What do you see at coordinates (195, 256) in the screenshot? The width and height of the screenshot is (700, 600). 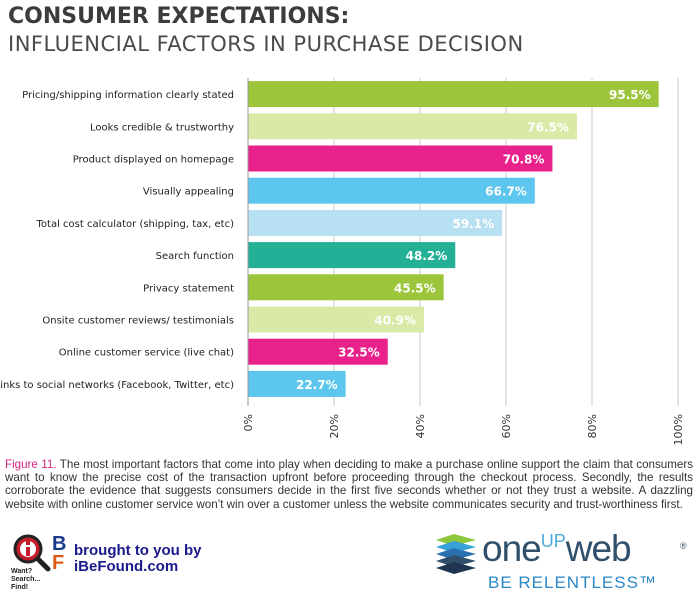 I see `category-label: Search function` at bounding box center [195, 256].